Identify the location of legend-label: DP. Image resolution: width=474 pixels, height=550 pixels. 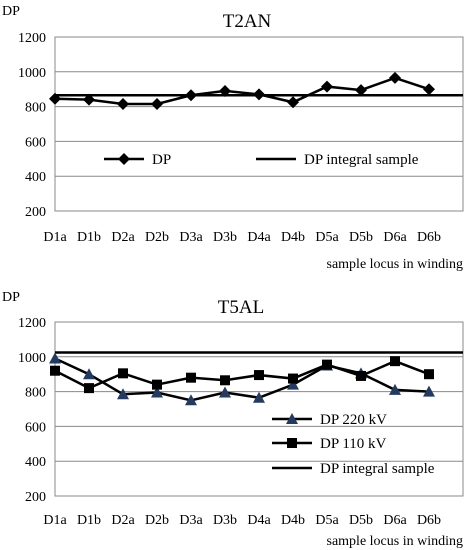
(161, 160).